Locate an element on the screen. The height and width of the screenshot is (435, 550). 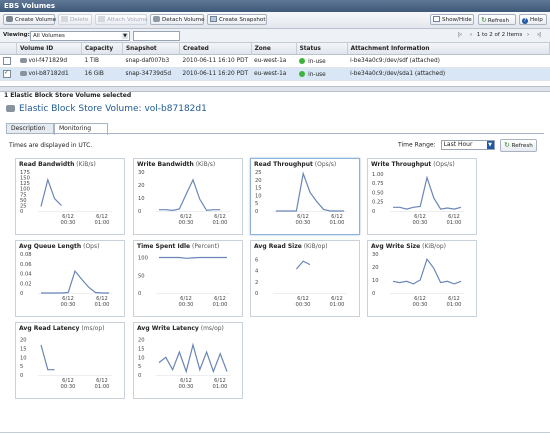
create-volume-button: Create Volume is located at coordinates (29, 19).